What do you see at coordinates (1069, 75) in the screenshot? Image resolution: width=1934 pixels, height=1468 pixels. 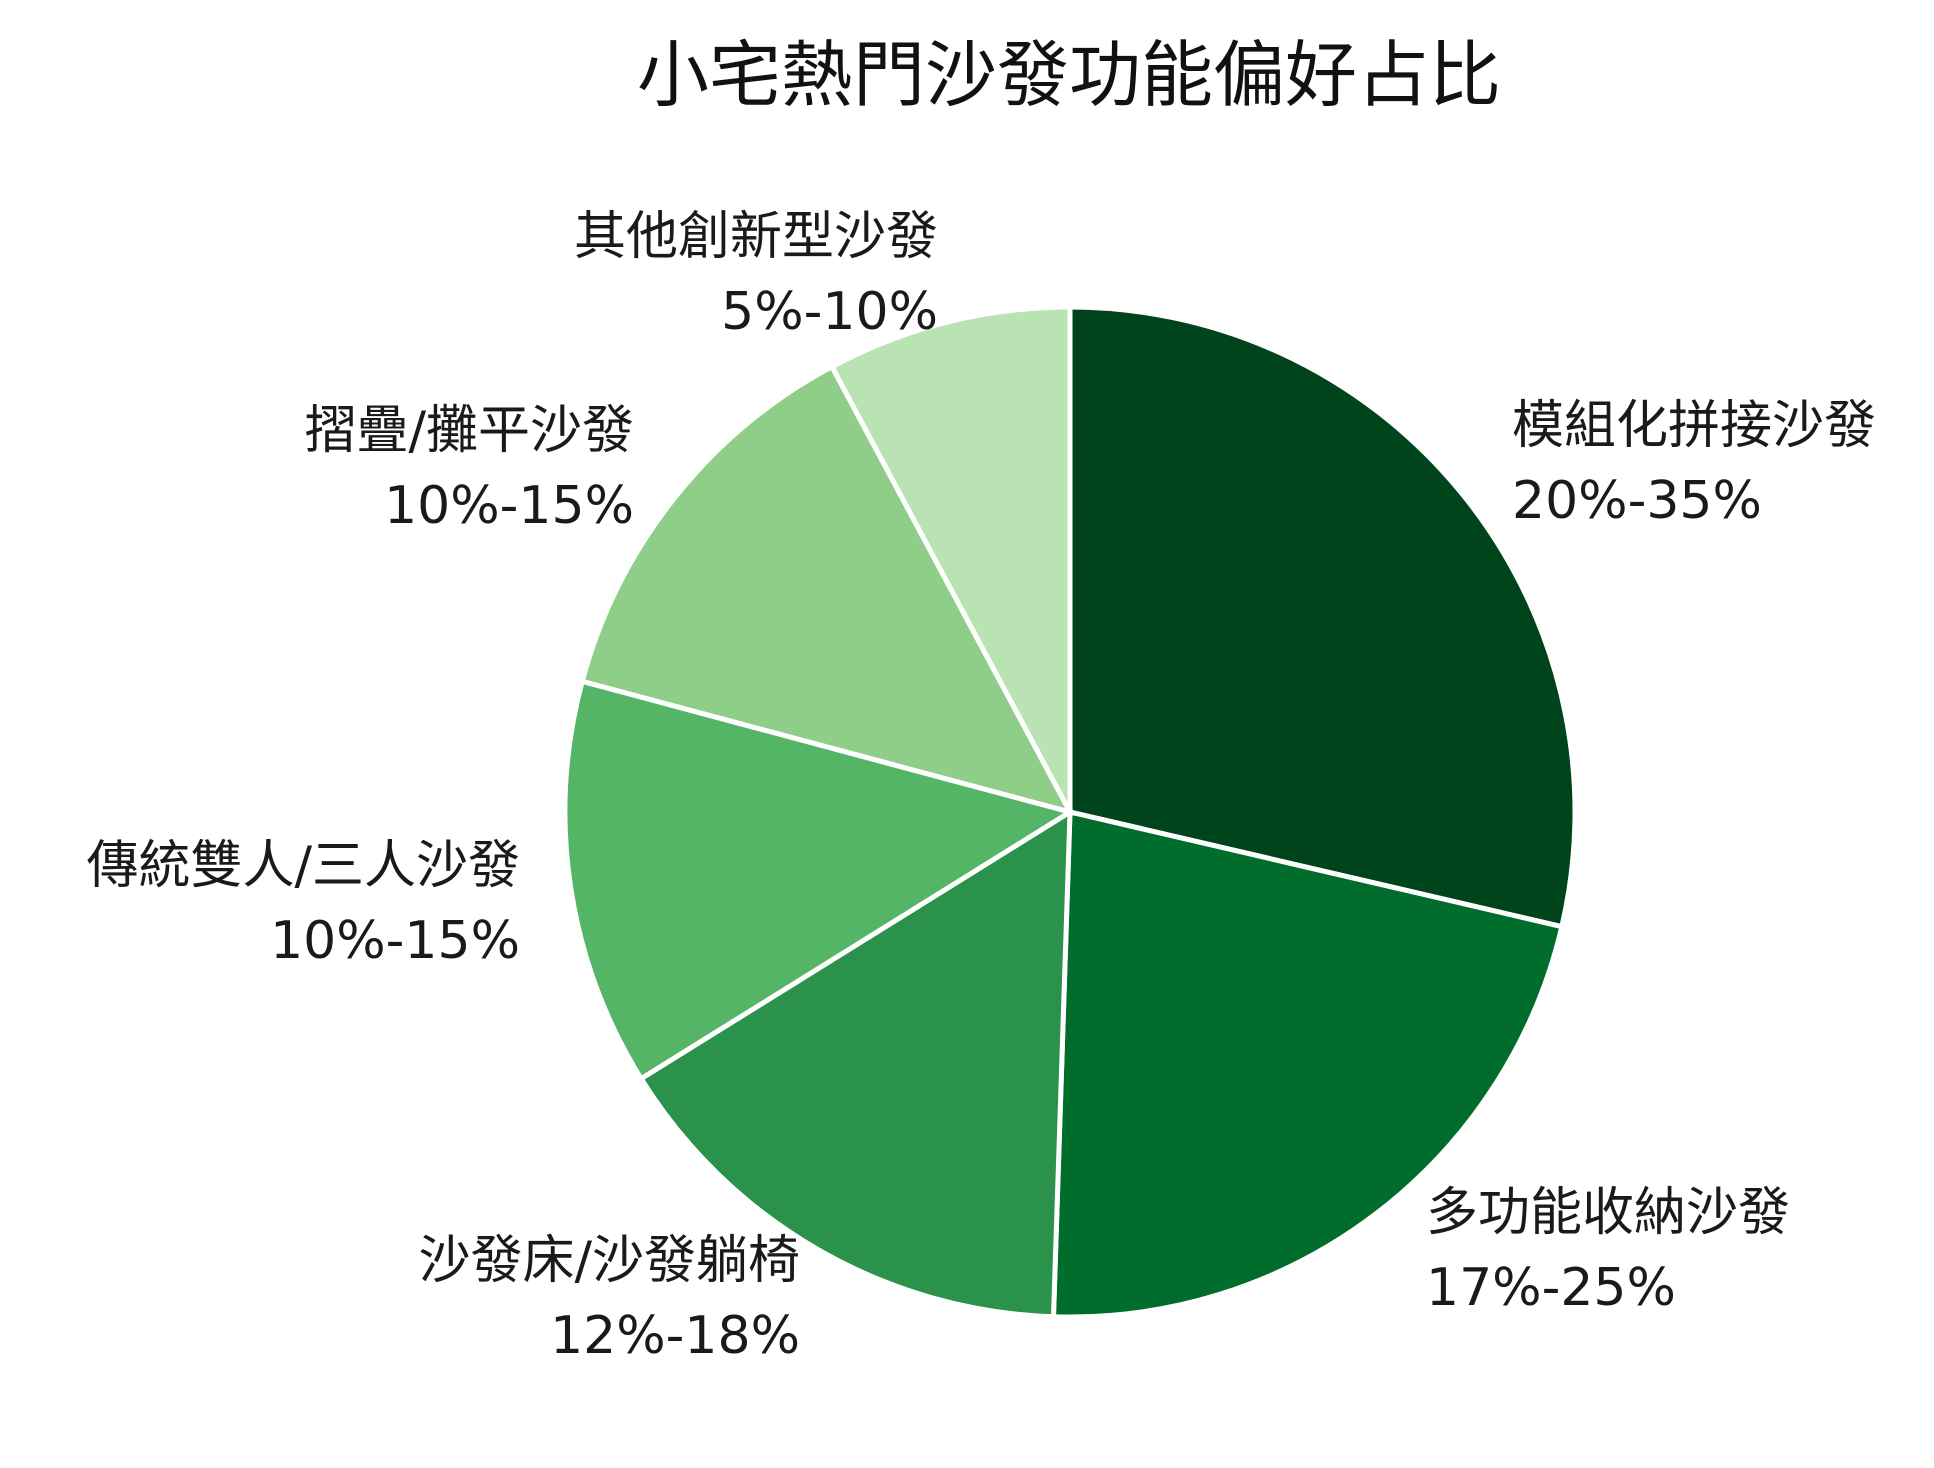 I see `chart-title: 小宅熱門沙發功能偏好占比` at bounding box center [1069, 75].